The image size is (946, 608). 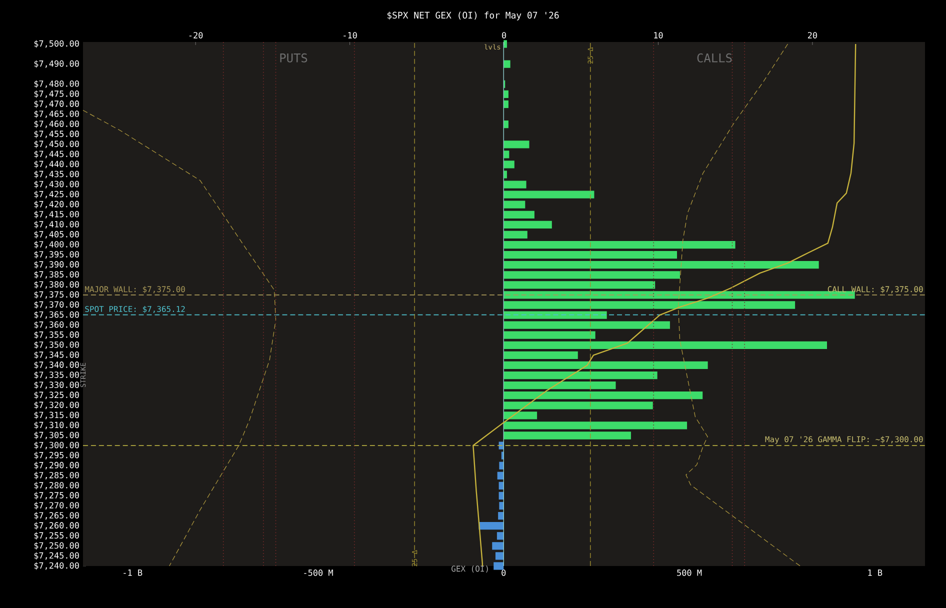 What do you see at coordinates (56, 566) in the screenshot?
I see `y-tick-label: $7,240.00` at bounding box center [56, 566].